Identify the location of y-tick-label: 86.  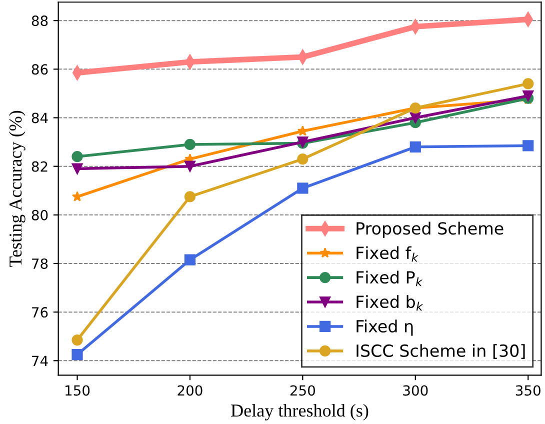
(40, 69).